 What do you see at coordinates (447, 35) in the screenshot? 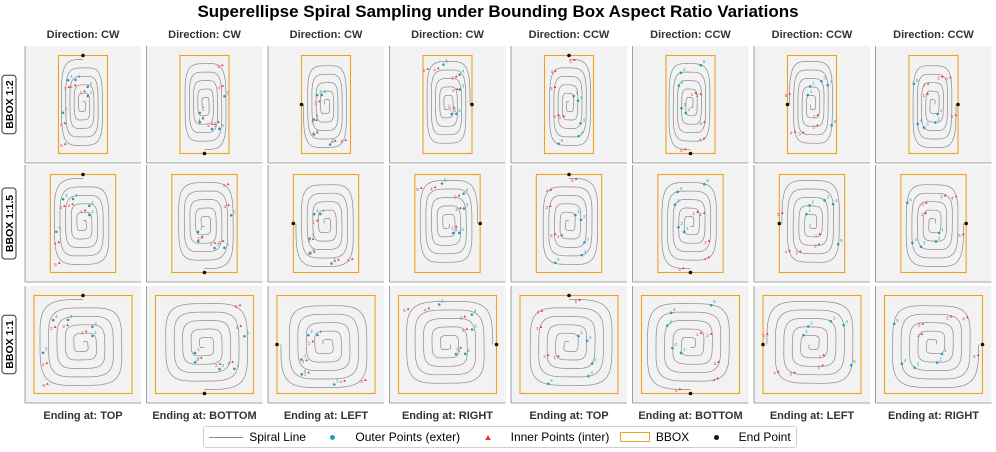
I see `column-header: Direction: CW` at bounding box center [447, 35].